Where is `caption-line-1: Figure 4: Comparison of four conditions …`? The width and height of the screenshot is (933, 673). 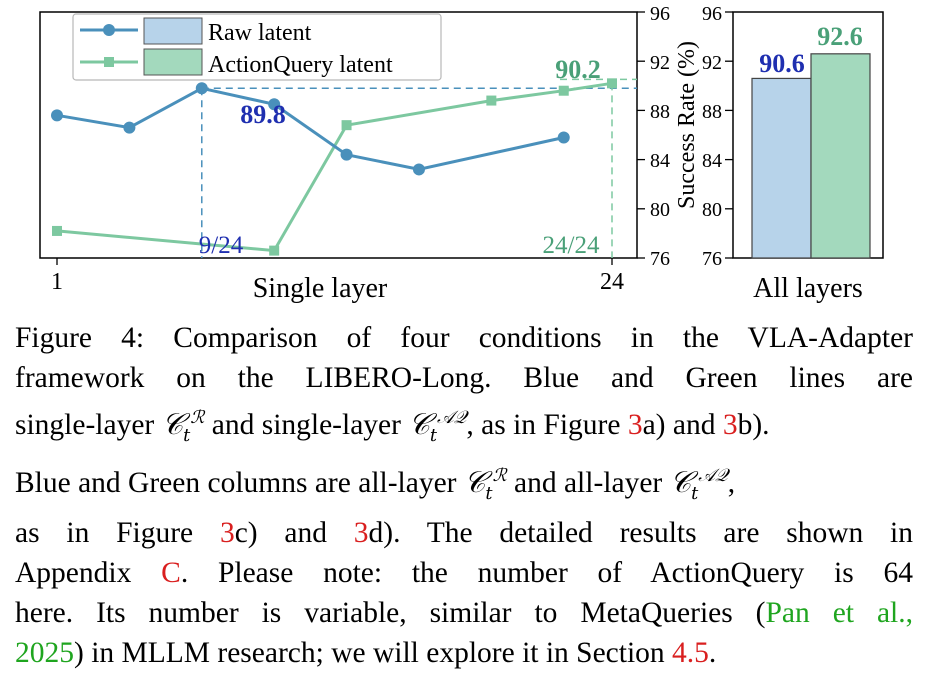
caption-line-1: Figure 4: Comparison of four conditions … is located at coordinates (464, 338).